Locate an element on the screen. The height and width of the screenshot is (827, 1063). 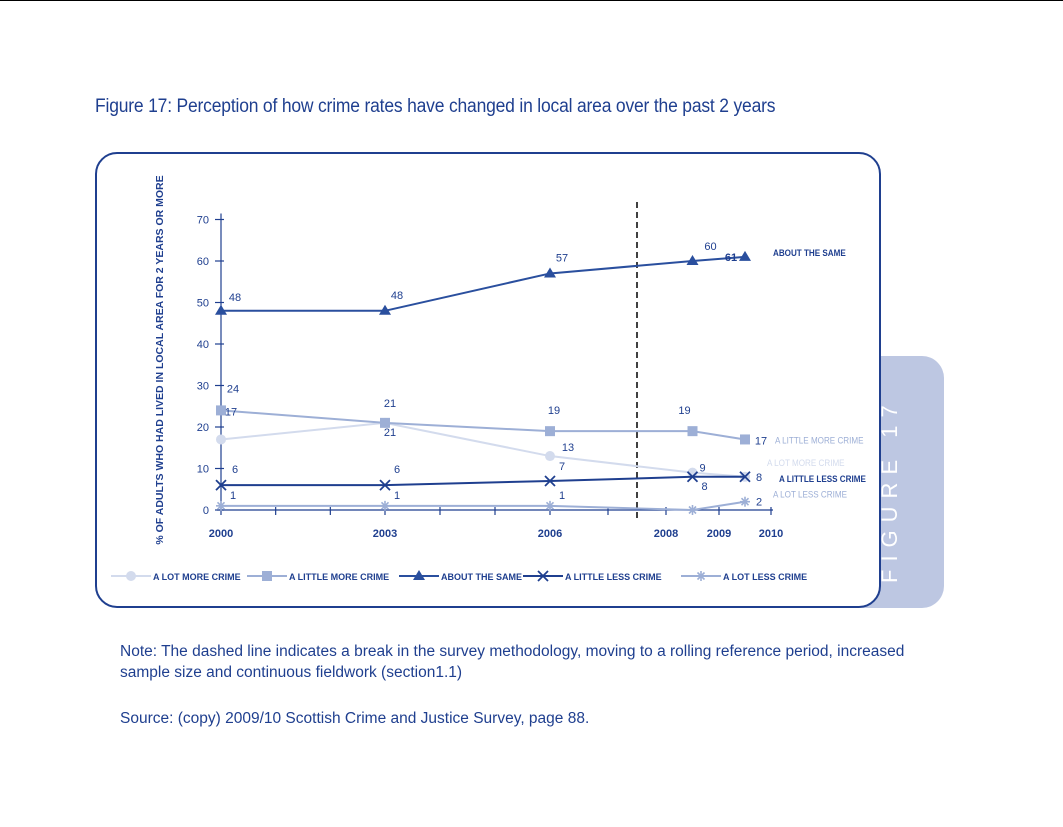
series-end-label: A LITTLE MORE CRIME is located at coordinates (819, 440).